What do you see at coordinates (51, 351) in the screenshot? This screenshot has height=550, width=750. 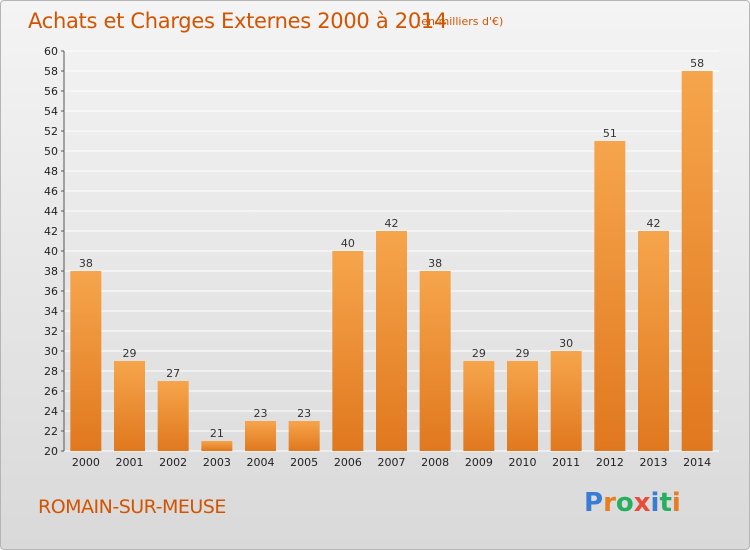 I see `y-tick-label: 30` at bounding box center [51, 351].